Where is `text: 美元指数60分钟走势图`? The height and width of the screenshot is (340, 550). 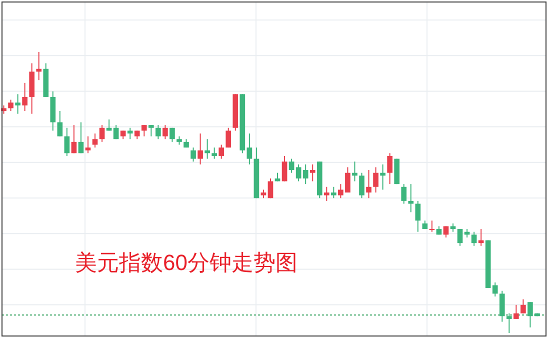
text: 美元指数60分钟走势图 is located at coordinates (186, 262).